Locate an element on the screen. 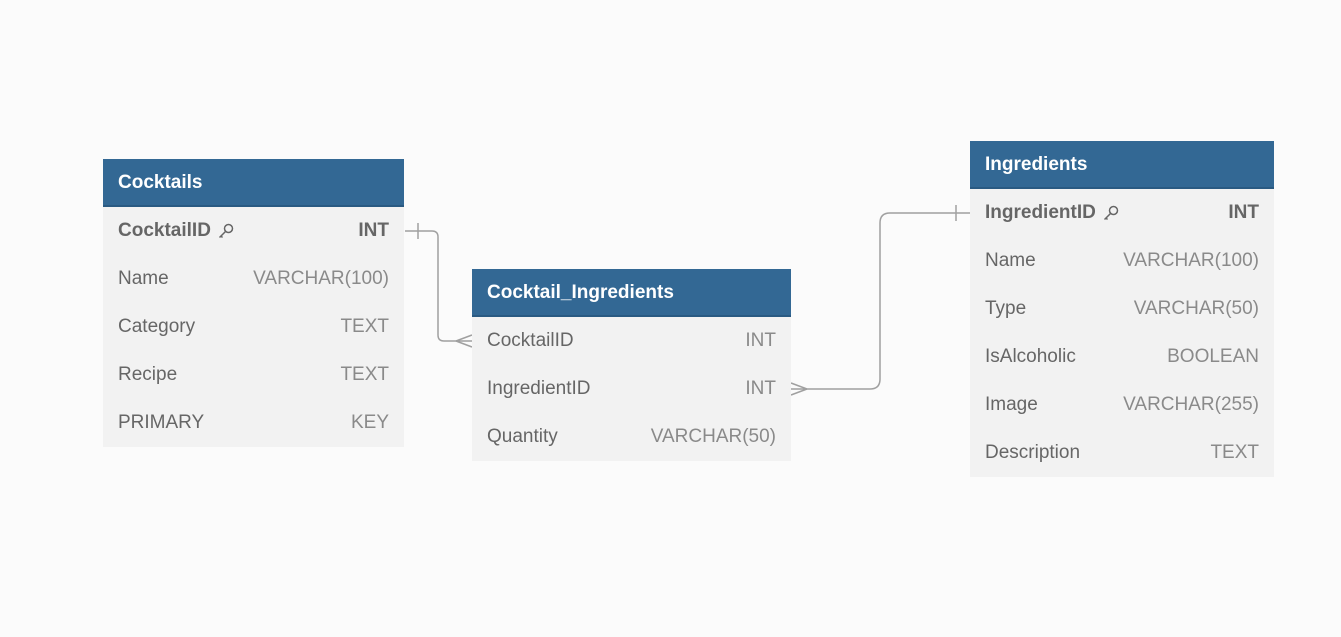  entity-title: Ingredients is located at coordinates (1122, 165).